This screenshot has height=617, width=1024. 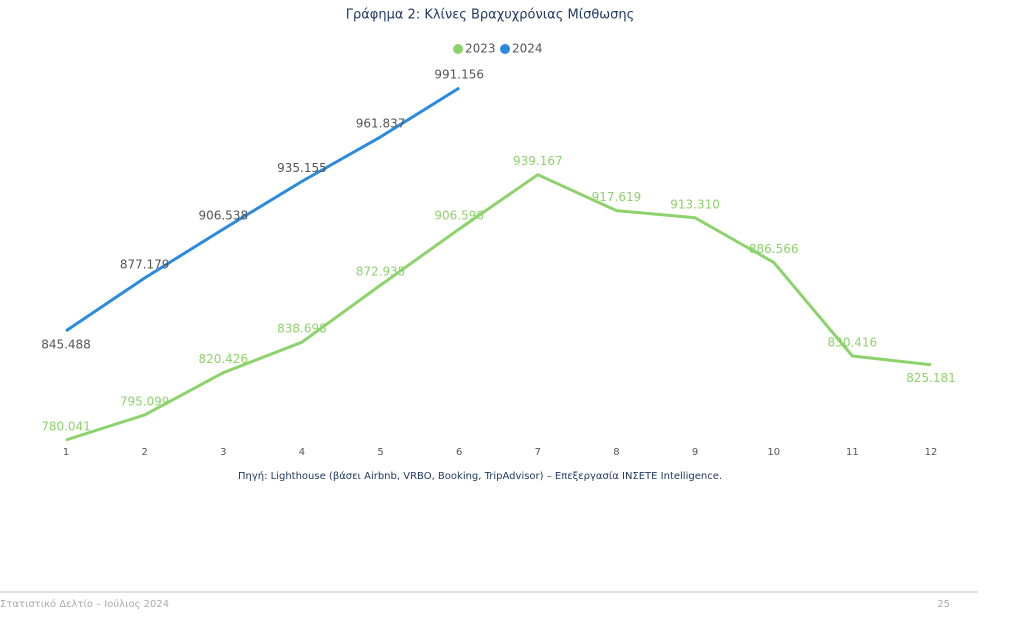 What do you see at coordinates (302, 168) in the screenshot?
I see `data-label: 935.155` at bounding box center [302, 168].